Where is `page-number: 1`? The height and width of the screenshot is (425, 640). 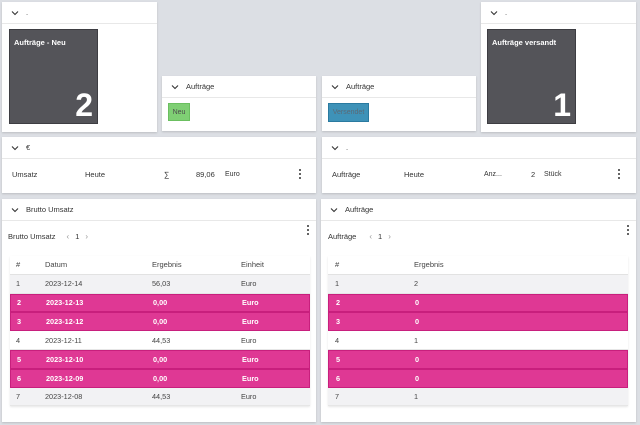 page-number: 1 is located at coordinates (77, 236).